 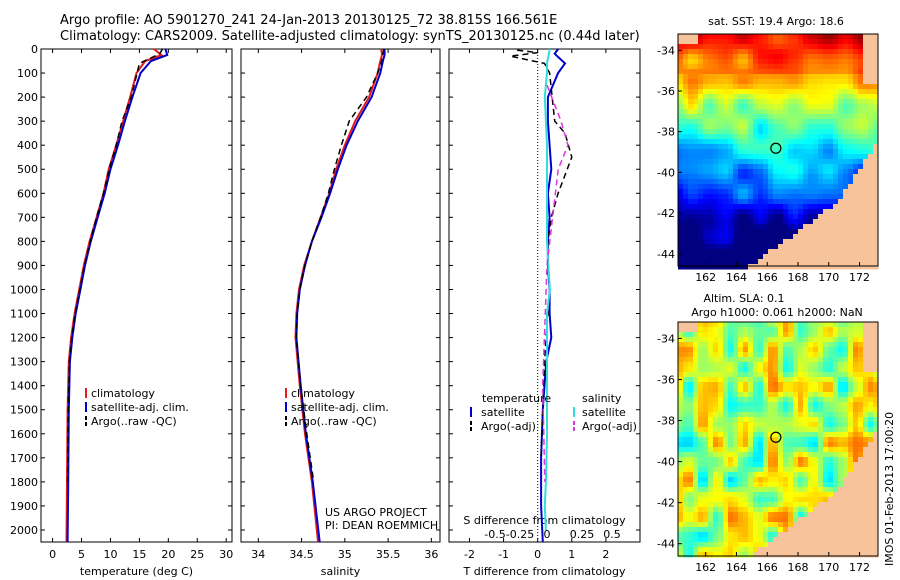 What do you see at coordinates (537, 554) in the screenshot?
I see `x-tick-label: 0` at bounding box center [537, 554].